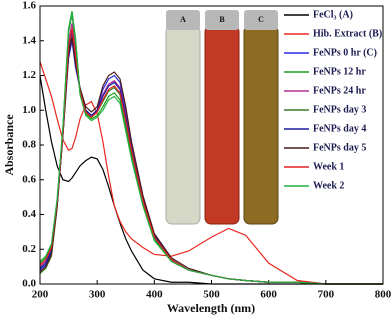 The image size is (392, 319). What do you see at coordinates (29, 179) in the screenshot?
I see `y-tick-label: 0.6` at bounding box center [29, 179].